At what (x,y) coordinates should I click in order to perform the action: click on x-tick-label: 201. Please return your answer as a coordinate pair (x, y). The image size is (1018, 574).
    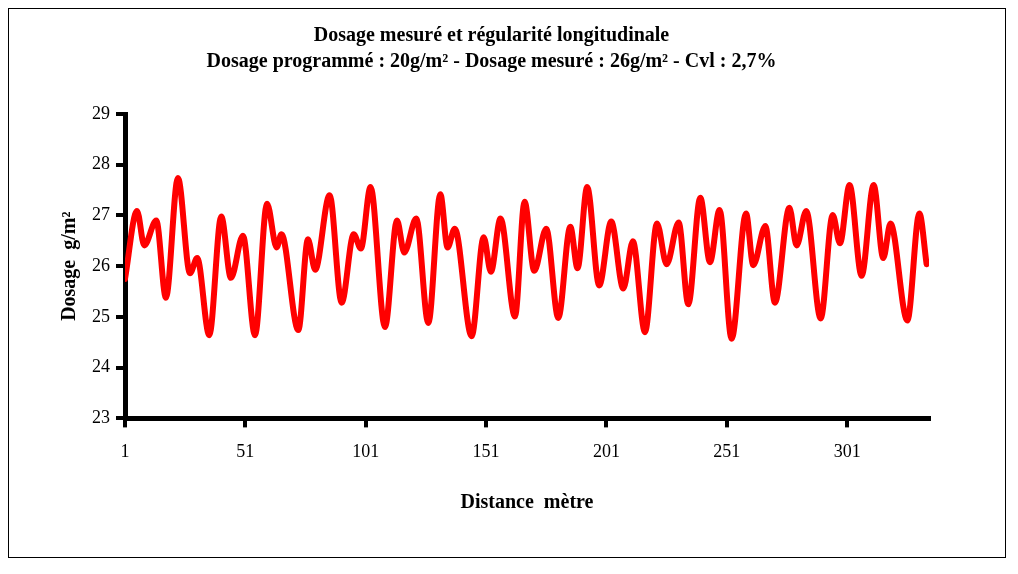
    Looking at the image, I should click on (606, 450).